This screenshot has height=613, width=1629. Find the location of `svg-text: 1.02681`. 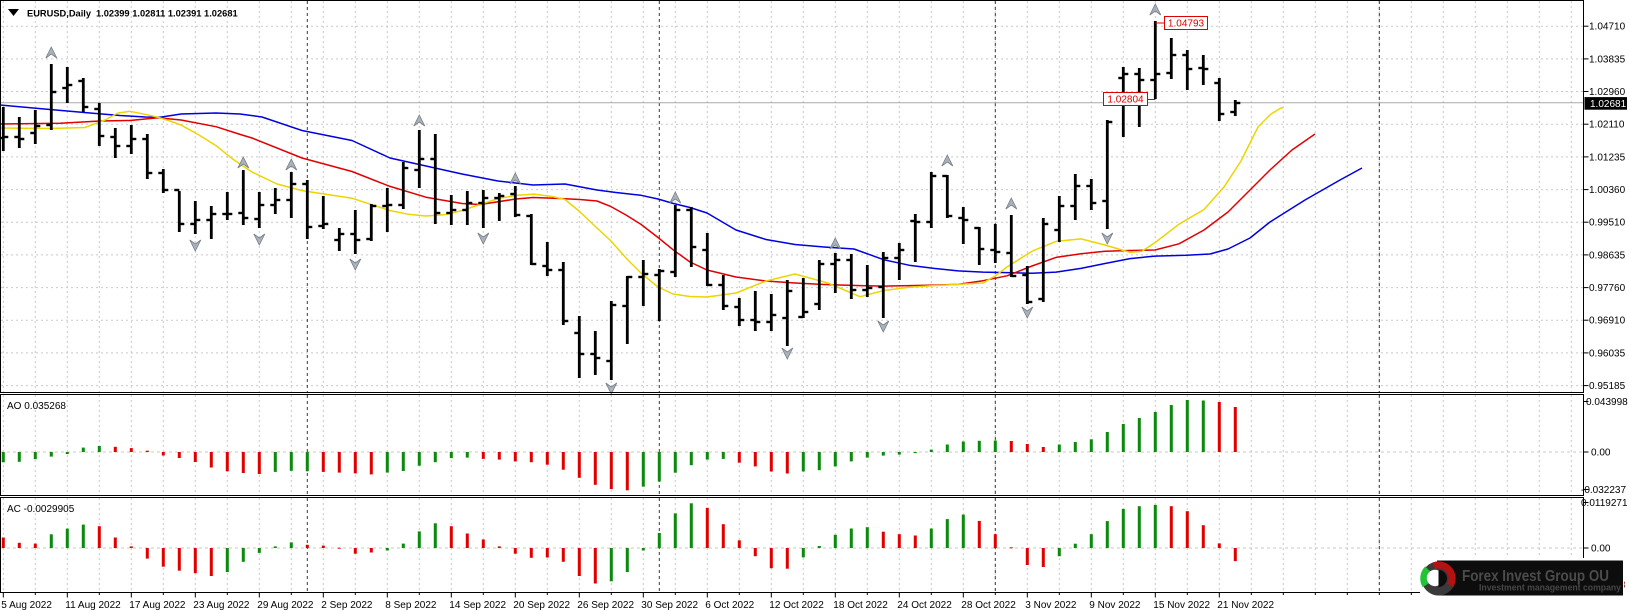

svg-text: 1.02681 is located at coordinates (1608, 104).